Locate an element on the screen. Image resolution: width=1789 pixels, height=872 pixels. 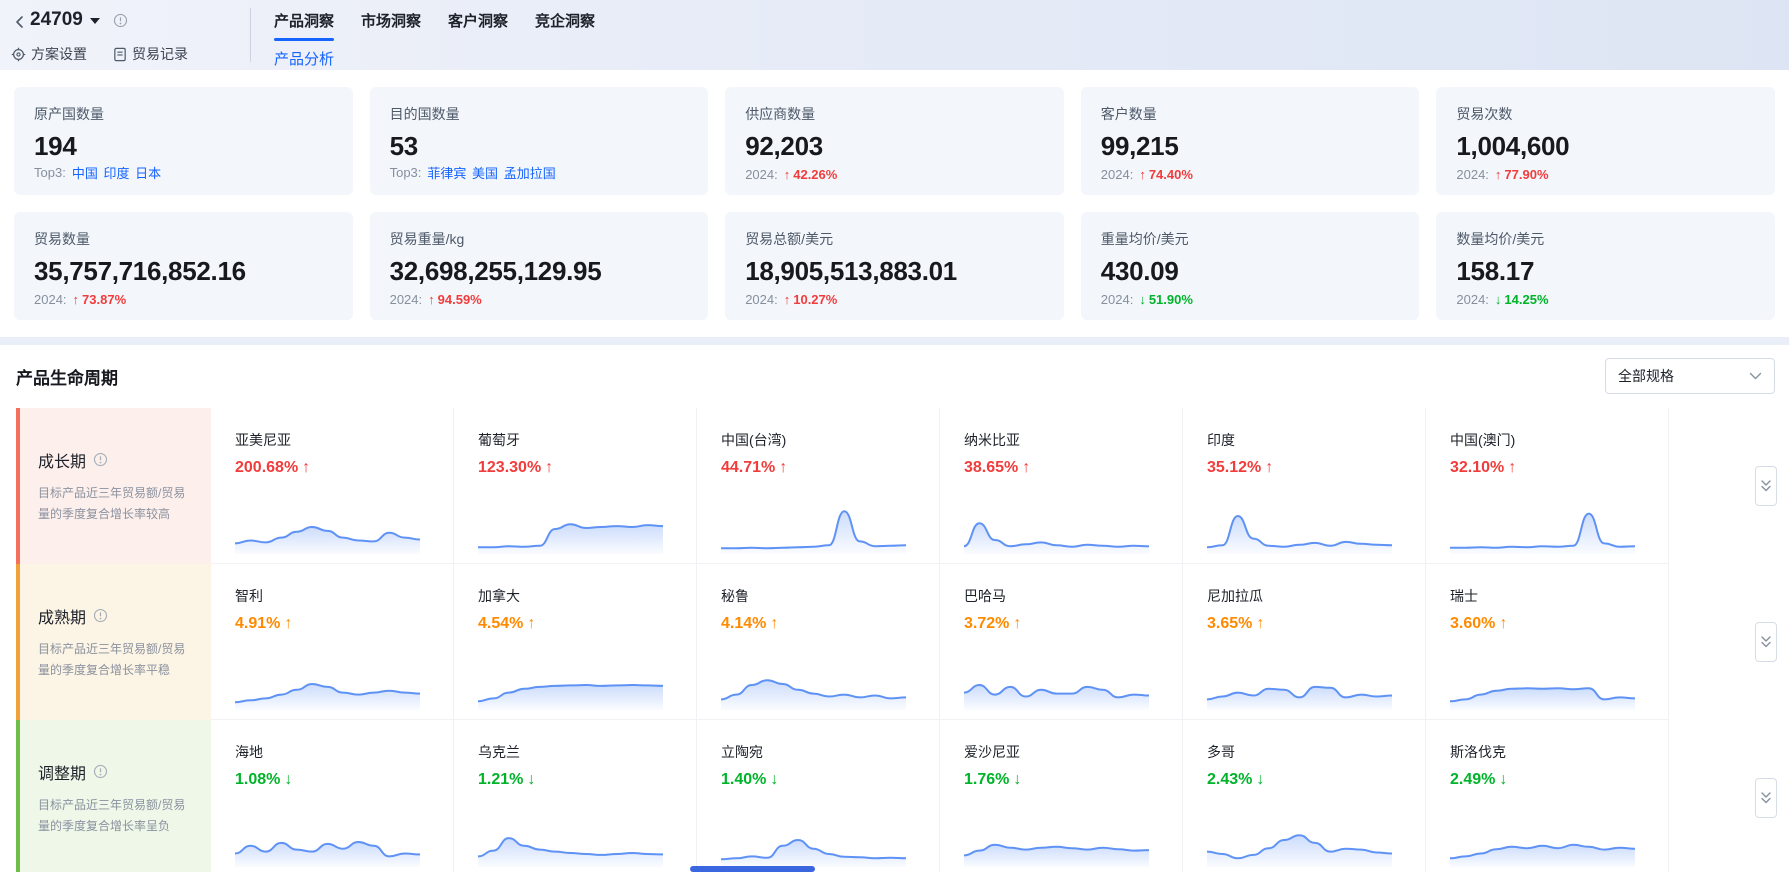
header-divider is located at coordinates (250, 35).